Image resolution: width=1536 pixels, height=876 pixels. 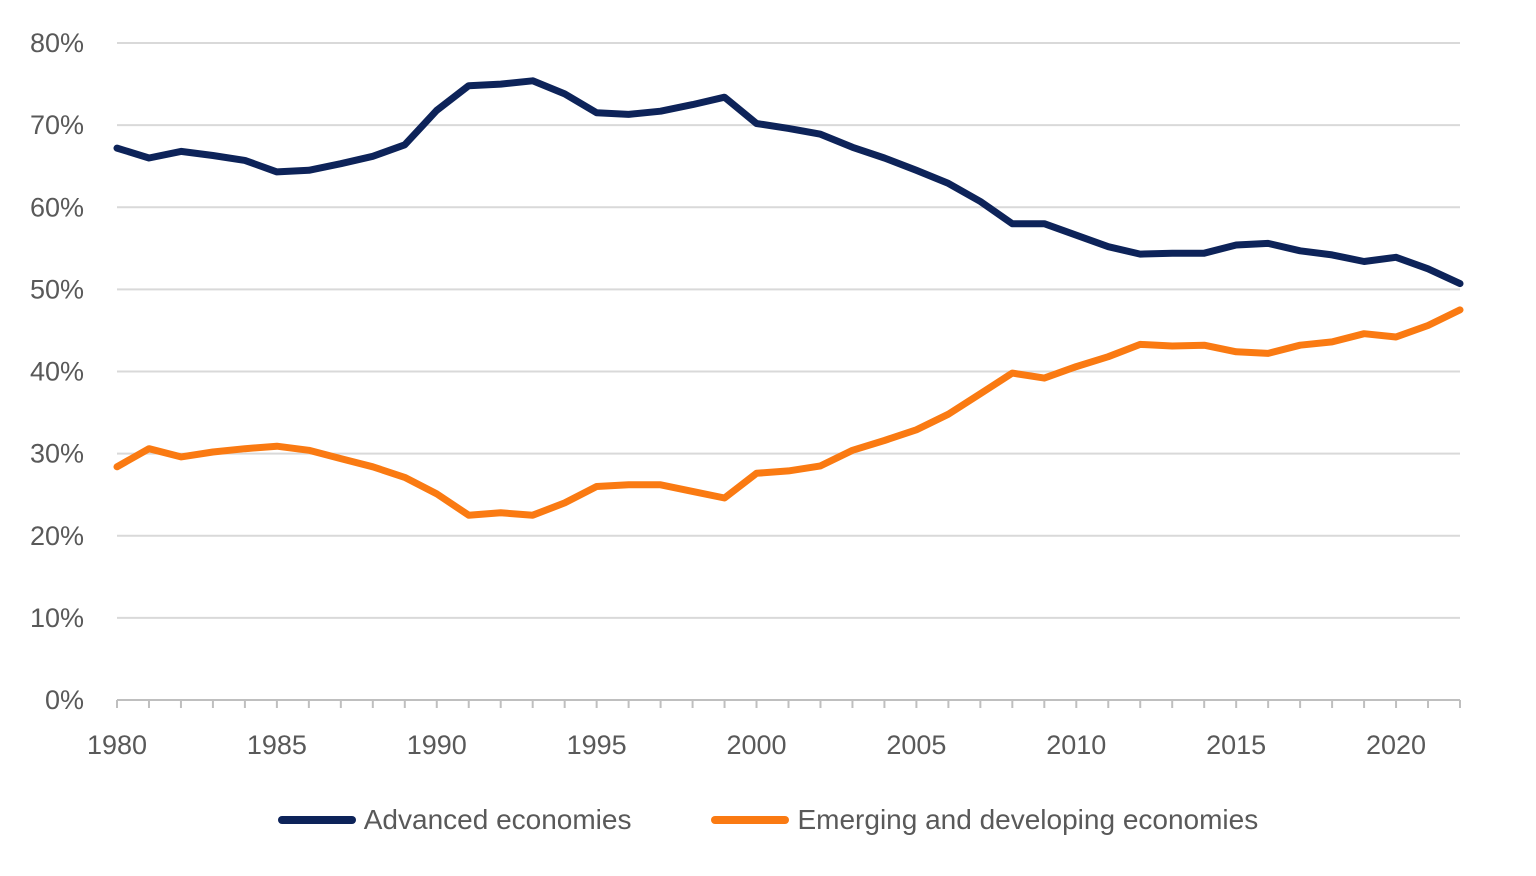 What do you see at coordinates (64, 700) in the screenshot?
I see `y-tick-label-0: 0%` at bounding box center [64, 700].